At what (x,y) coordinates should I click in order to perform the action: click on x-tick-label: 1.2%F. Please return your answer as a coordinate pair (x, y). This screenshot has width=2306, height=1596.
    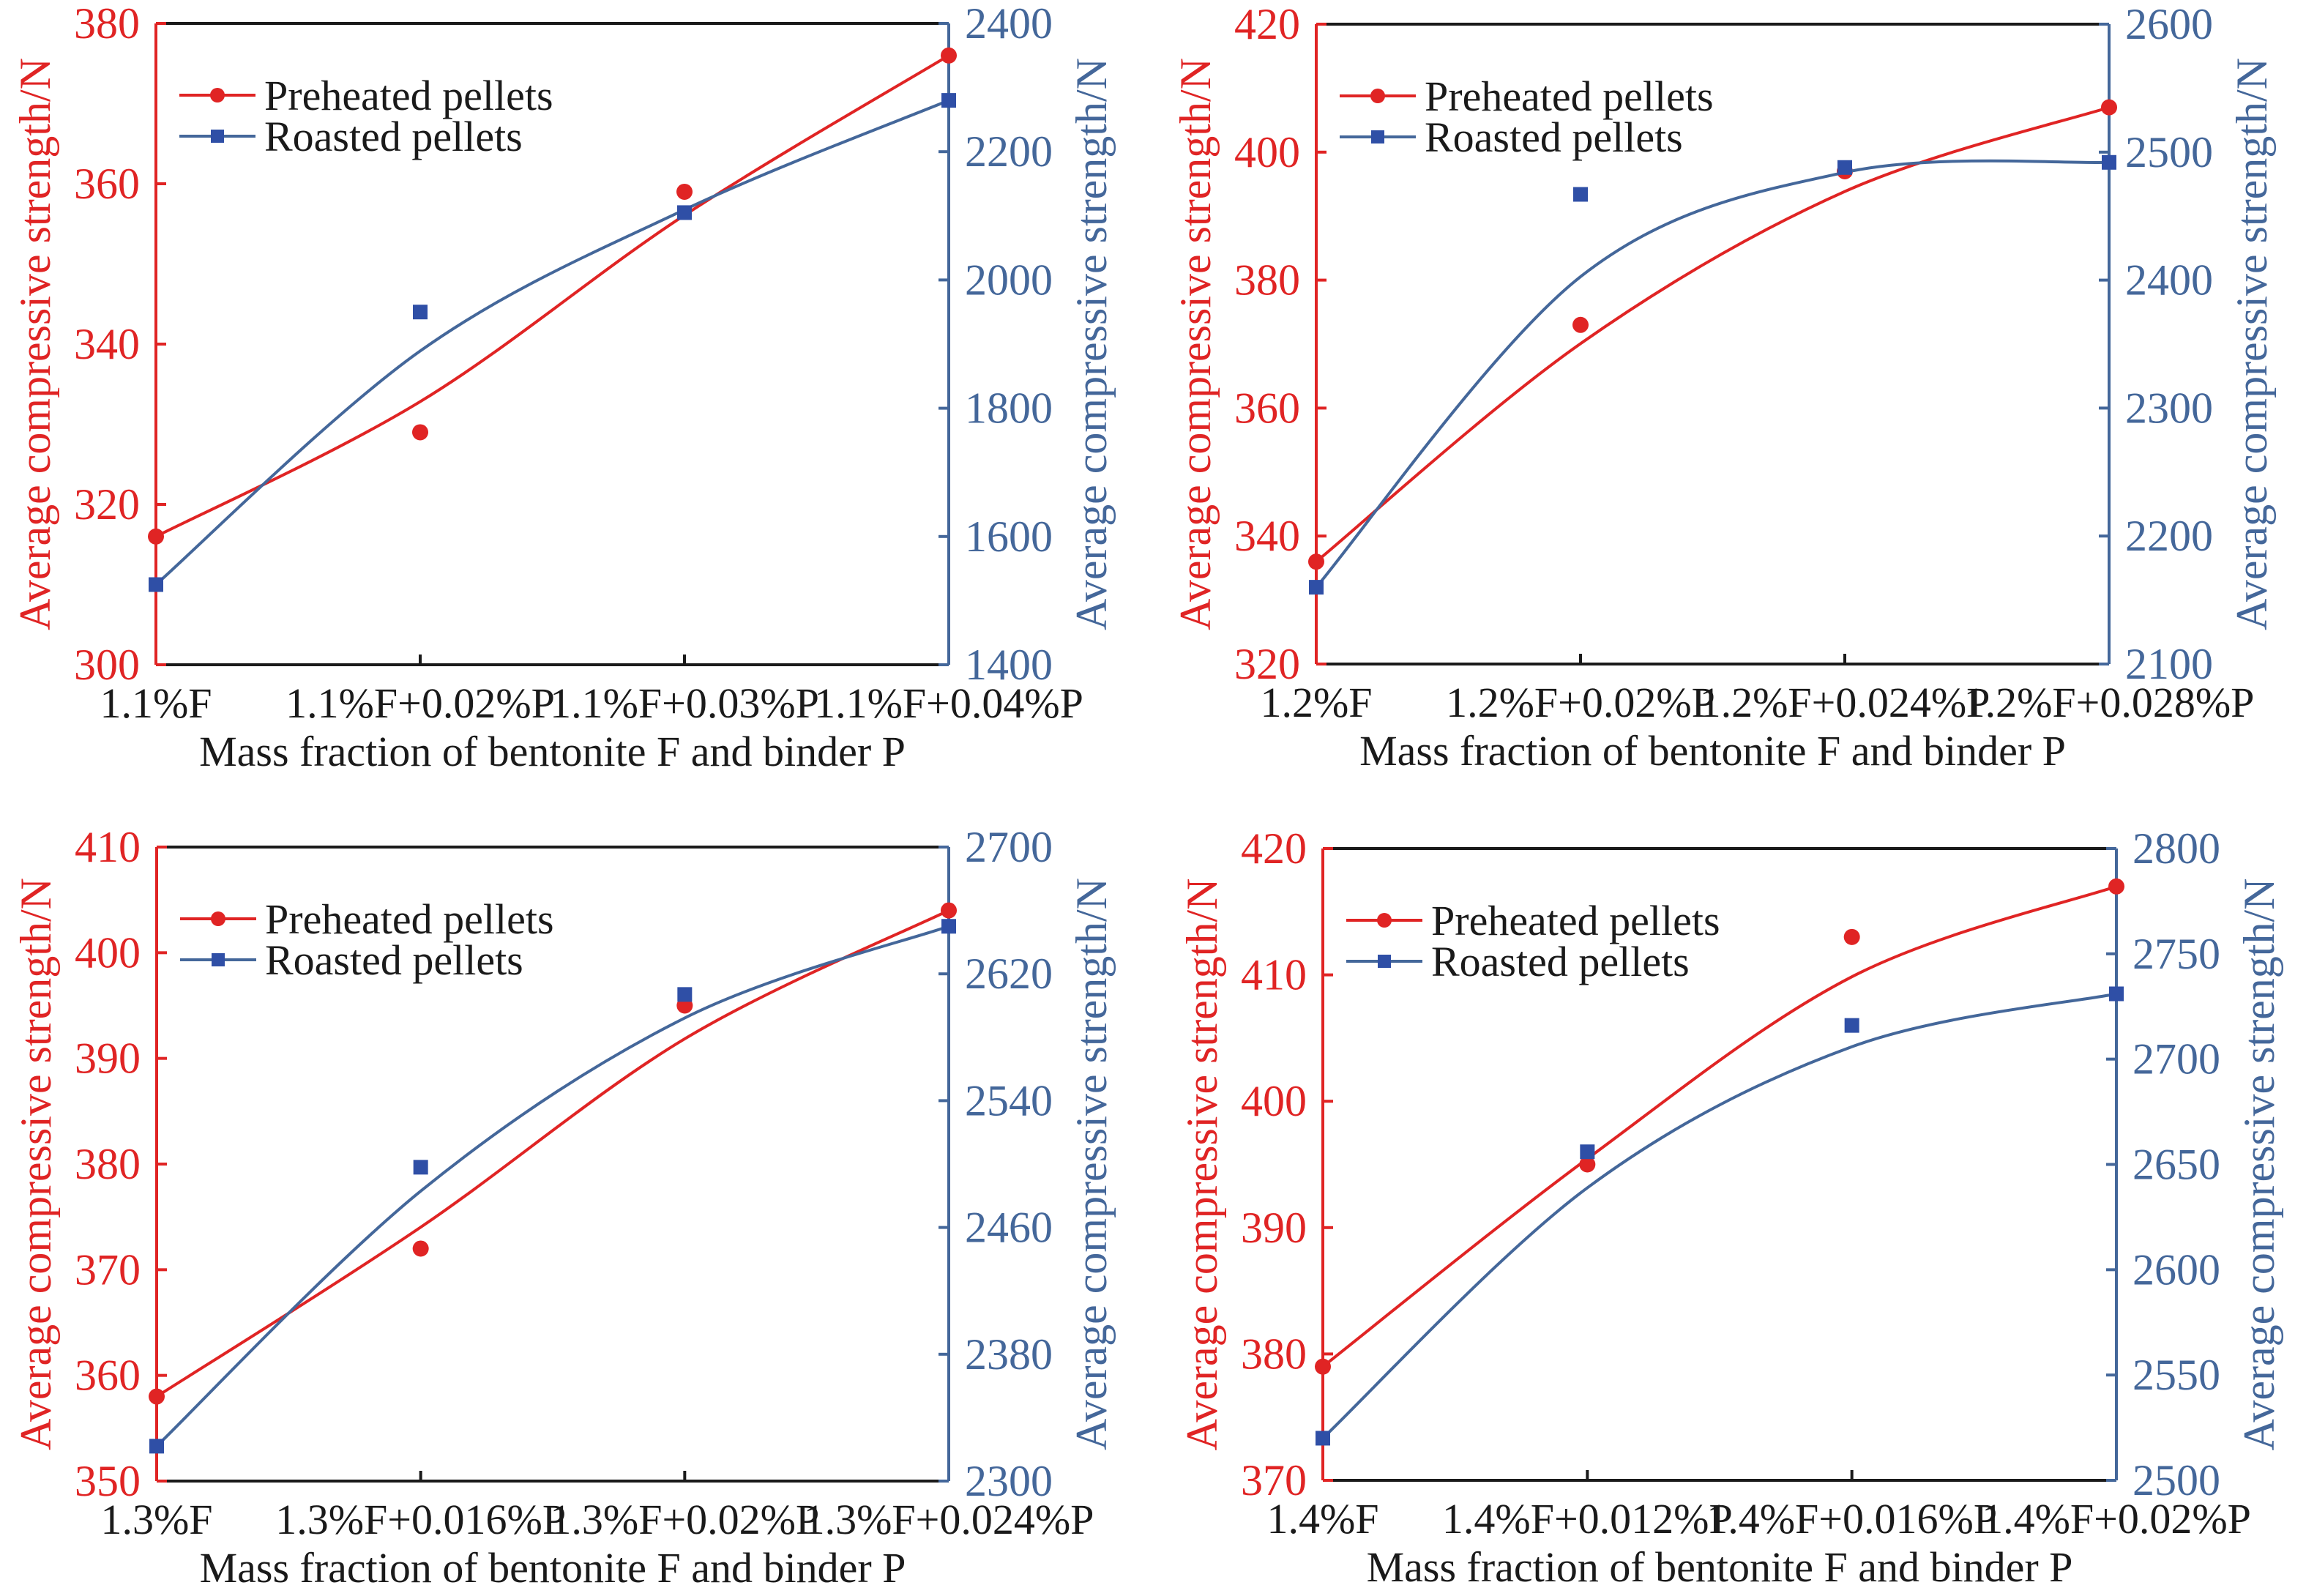
    Looking at the image, I should click on (1316, 703).